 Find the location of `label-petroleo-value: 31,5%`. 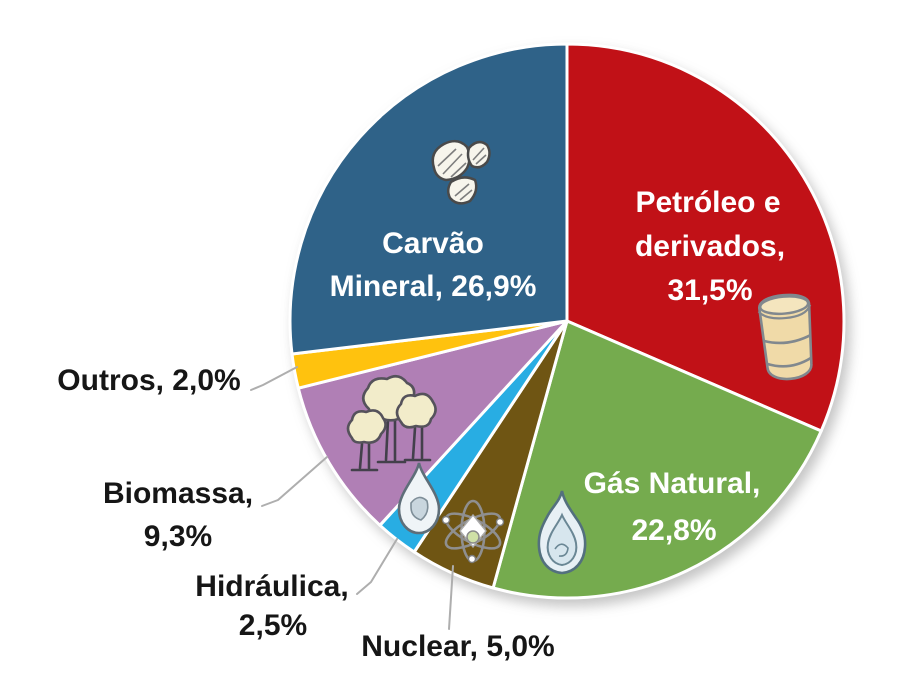

label-petroleo-value: 31,5% is located at coordinates (709, 290).